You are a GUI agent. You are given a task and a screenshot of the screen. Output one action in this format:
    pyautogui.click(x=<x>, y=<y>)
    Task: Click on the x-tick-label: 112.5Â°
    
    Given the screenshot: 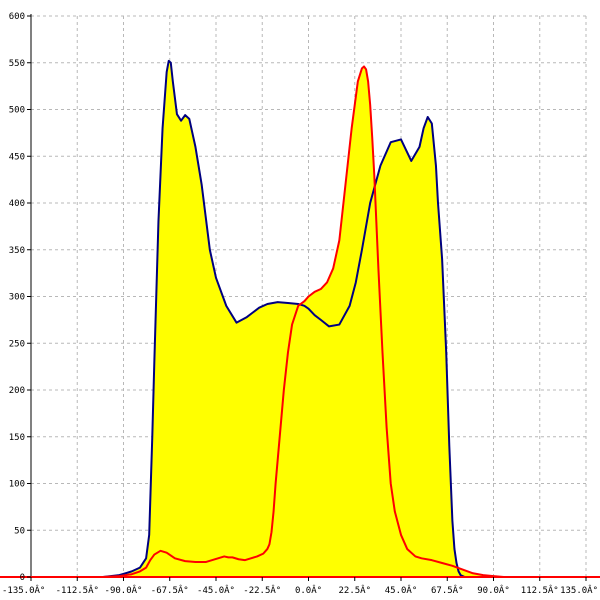 What is the action you would take?
    pyautogui.click(x=540, y=590)
    